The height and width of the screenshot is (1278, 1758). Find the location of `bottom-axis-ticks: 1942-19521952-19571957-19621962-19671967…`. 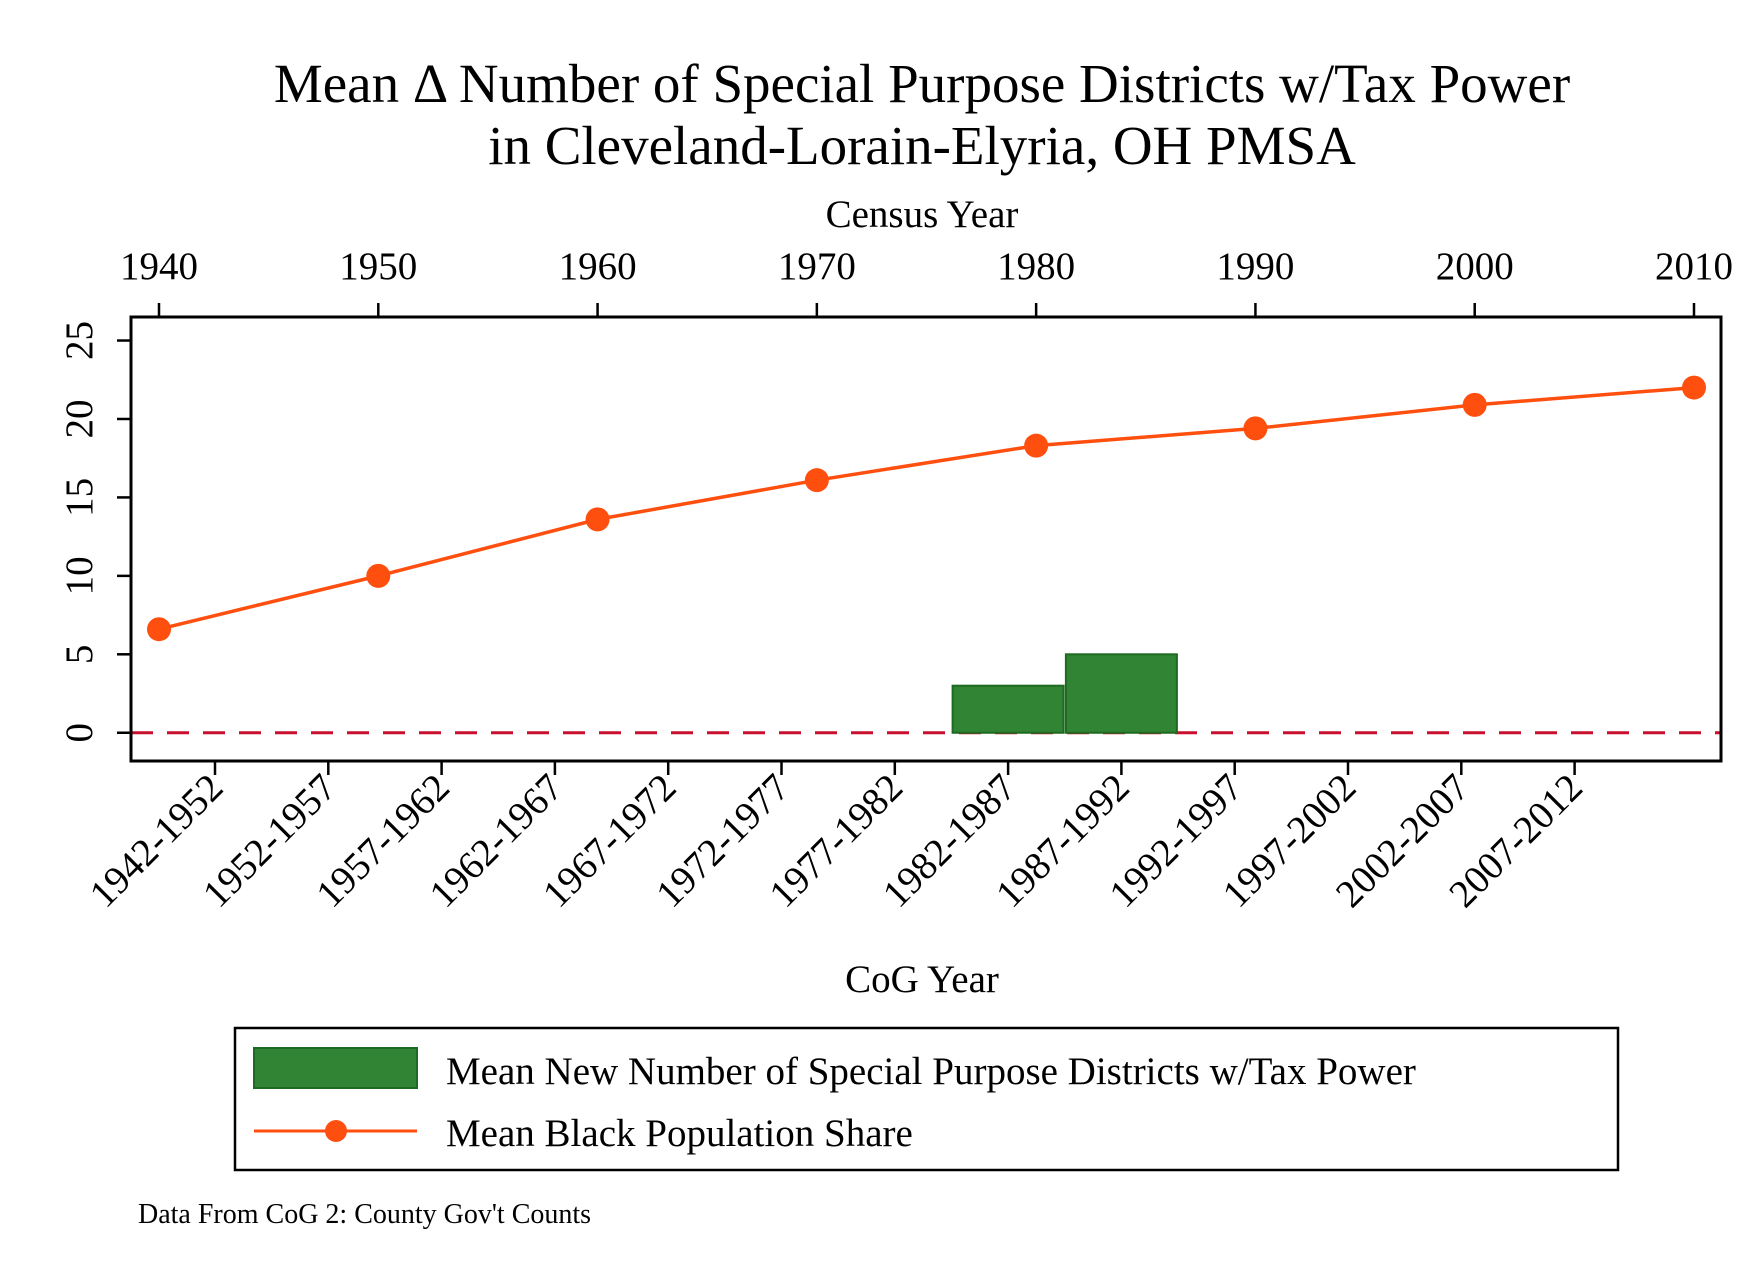

bottom-axis-ticks: 1942-19521952-19571957-19621962-19671967… is located at coordinates (836, 838).